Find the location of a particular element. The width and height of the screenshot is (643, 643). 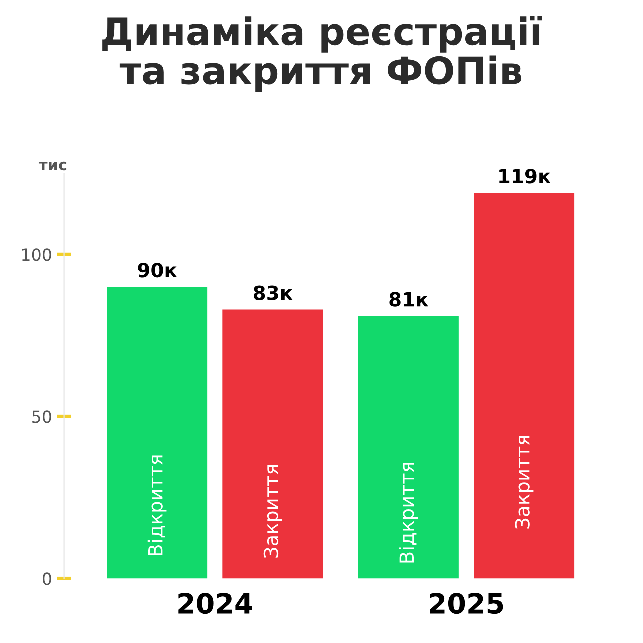

y-axis-title: тис is located at coordinates (52, 166).